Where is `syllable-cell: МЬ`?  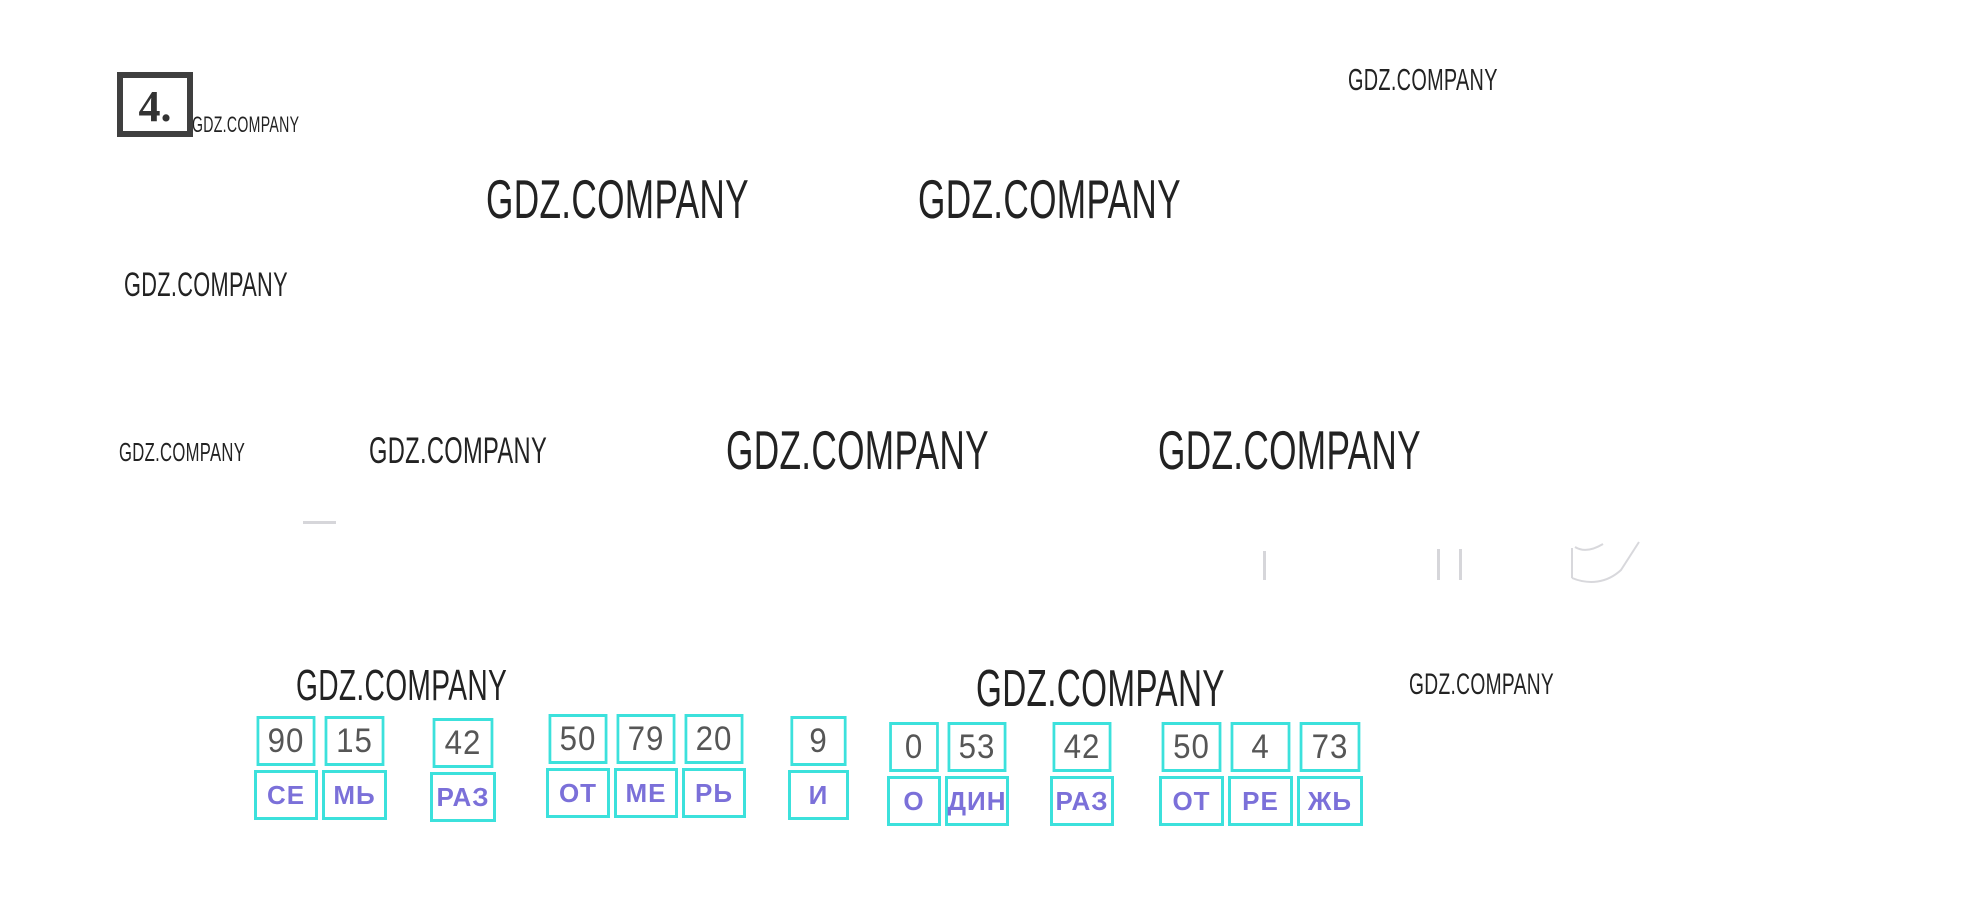
syllable-cell: МЬ is located at coordinates (354, 795).